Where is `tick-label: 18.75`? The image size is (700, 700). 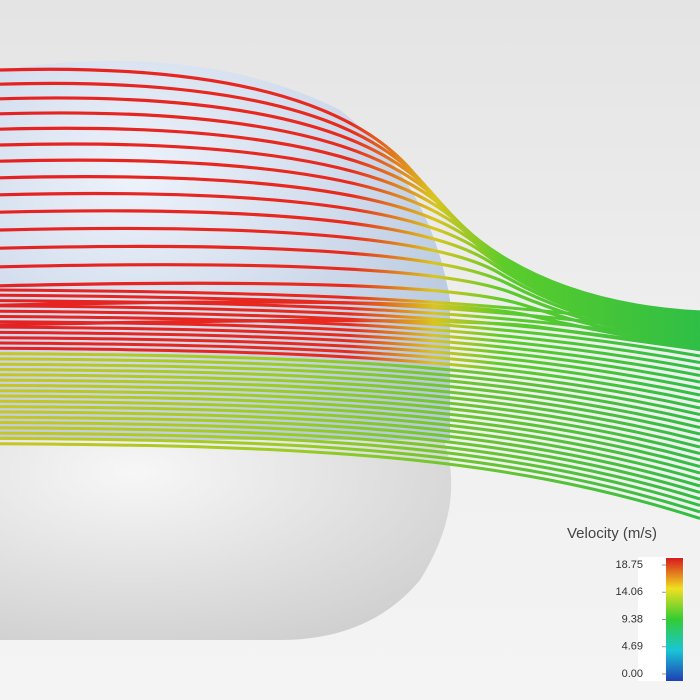 tick-label: 18.75 is located at coordinates (629, 565).